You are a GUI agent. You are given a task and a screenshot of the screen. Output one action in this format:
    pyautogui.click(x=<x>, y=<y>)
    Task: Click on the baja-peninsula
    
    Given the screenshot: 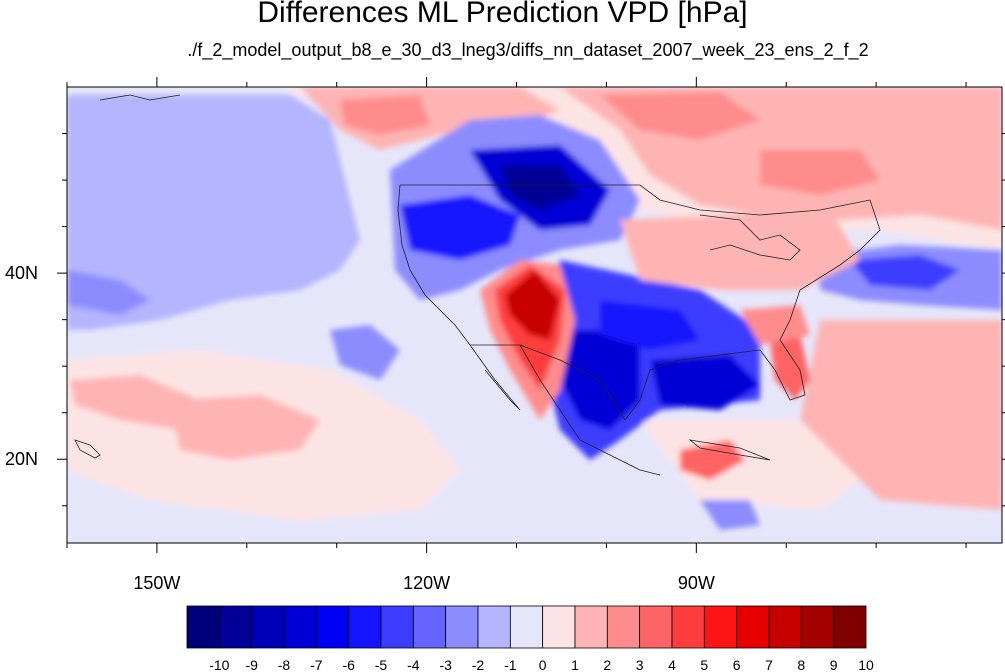 What is the action you would take?
    pyautogui.click(x=495, y=377)
    